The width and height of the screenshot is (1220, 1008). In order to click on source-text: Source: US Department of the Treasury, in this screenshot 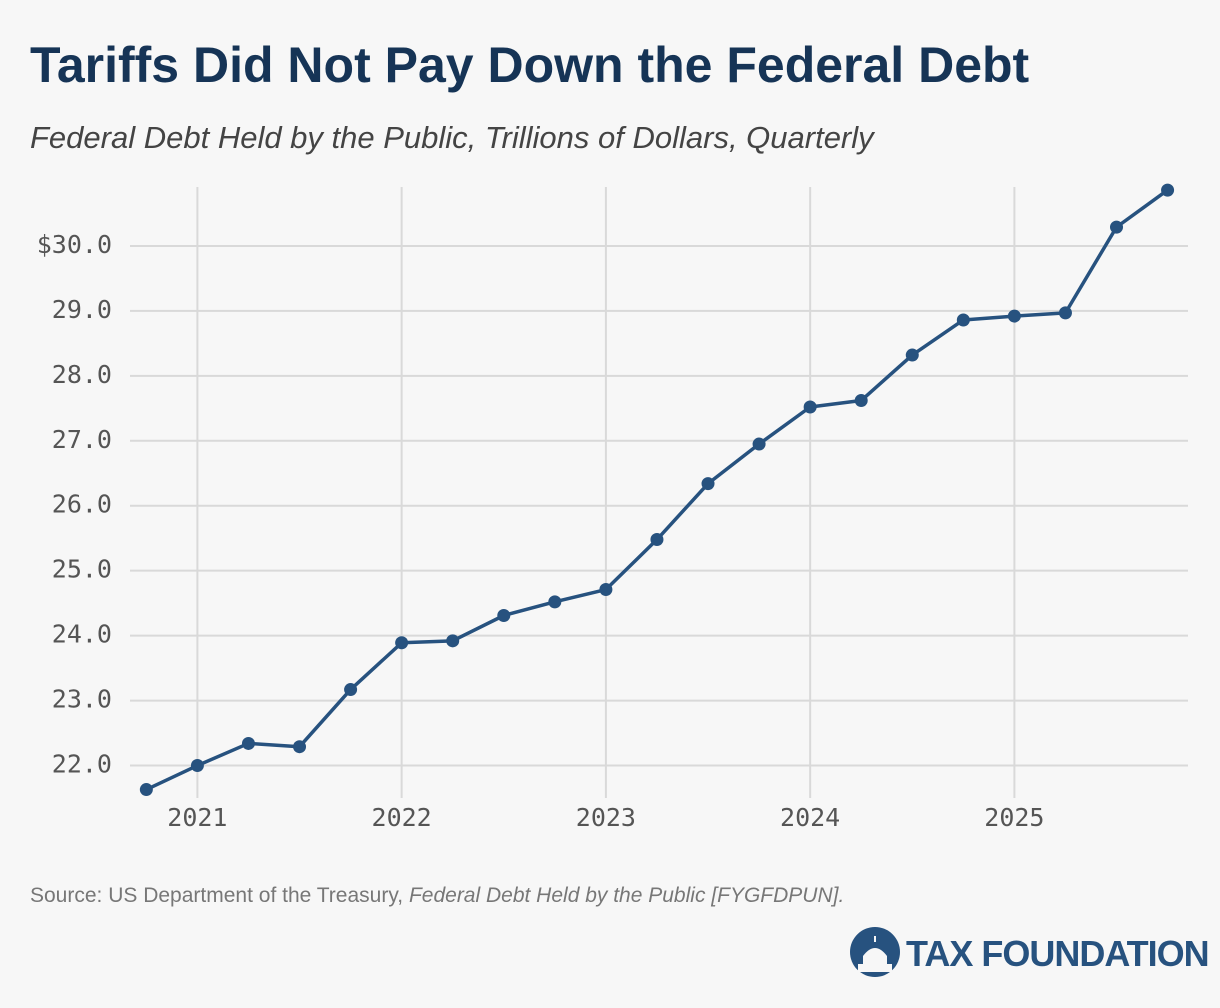, I will do `click(216, 895)`.